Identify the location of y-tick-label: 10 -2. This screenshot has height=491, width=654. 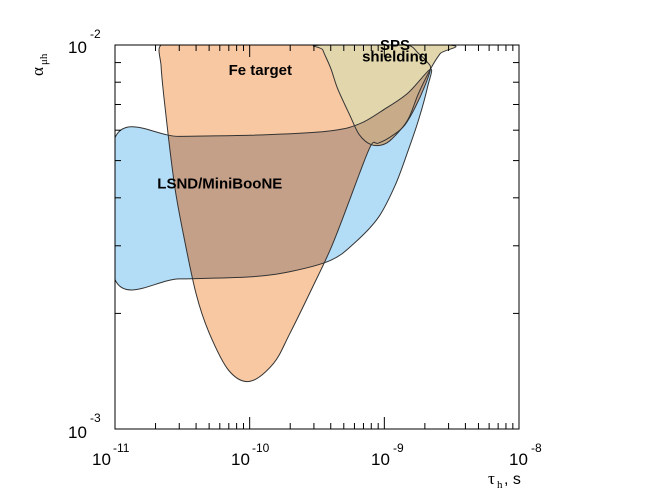
(84, 42).